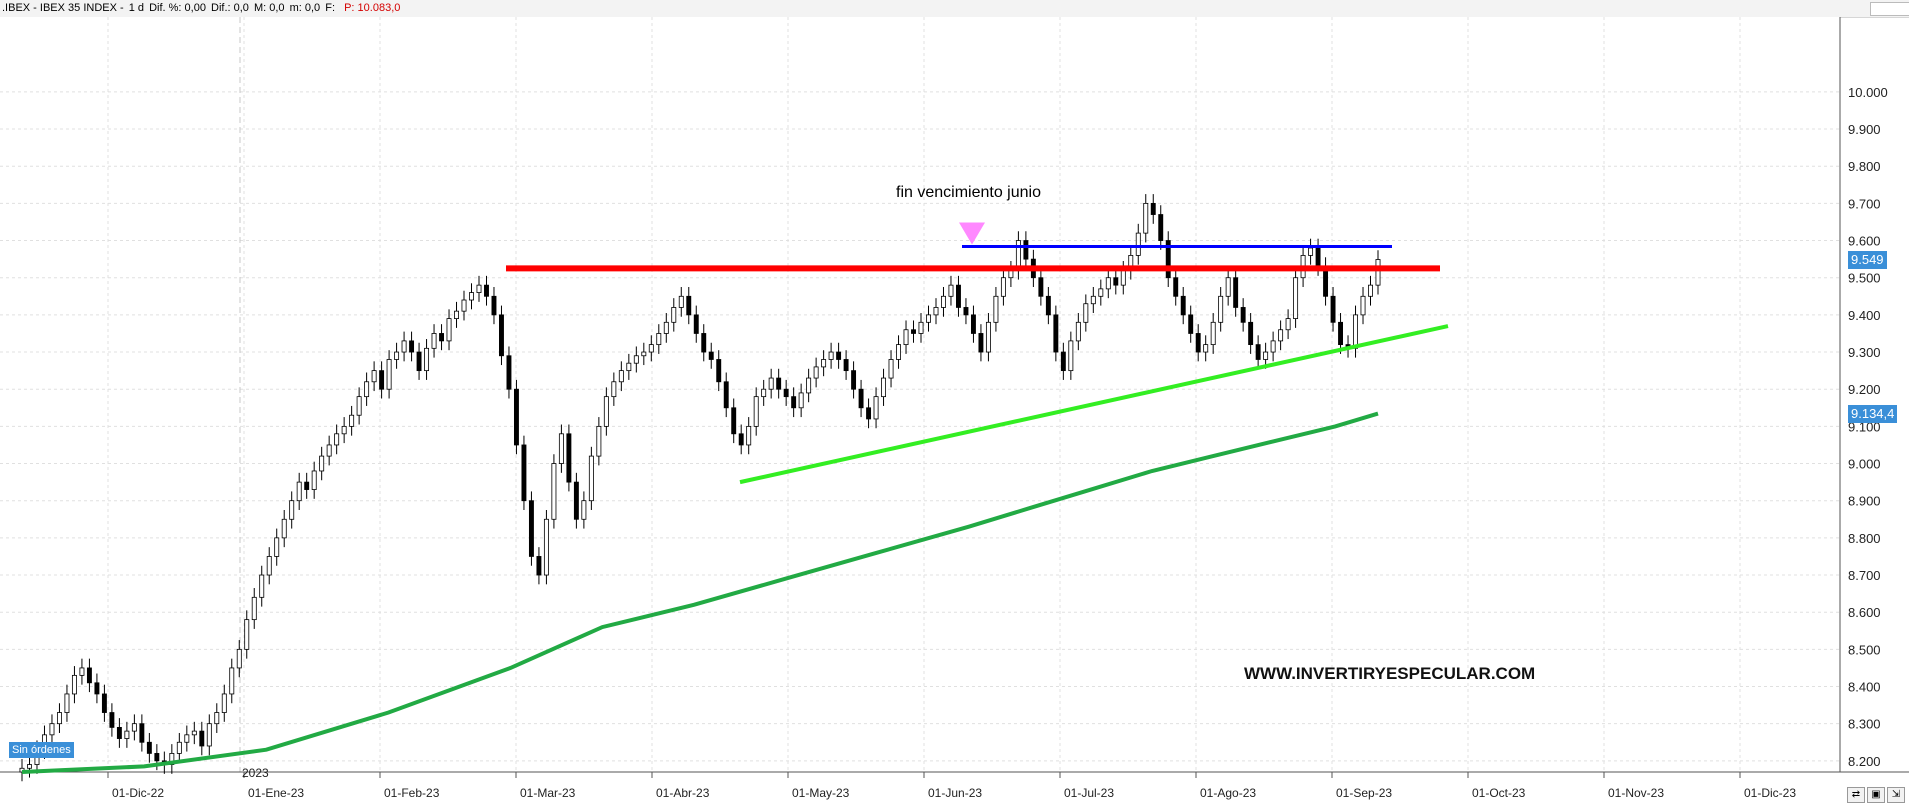 The height and width of the screenshot is (805, 1909). I want to click on footer-toolbar: ⇄ ▣ ⇲, so click(1876, 795).